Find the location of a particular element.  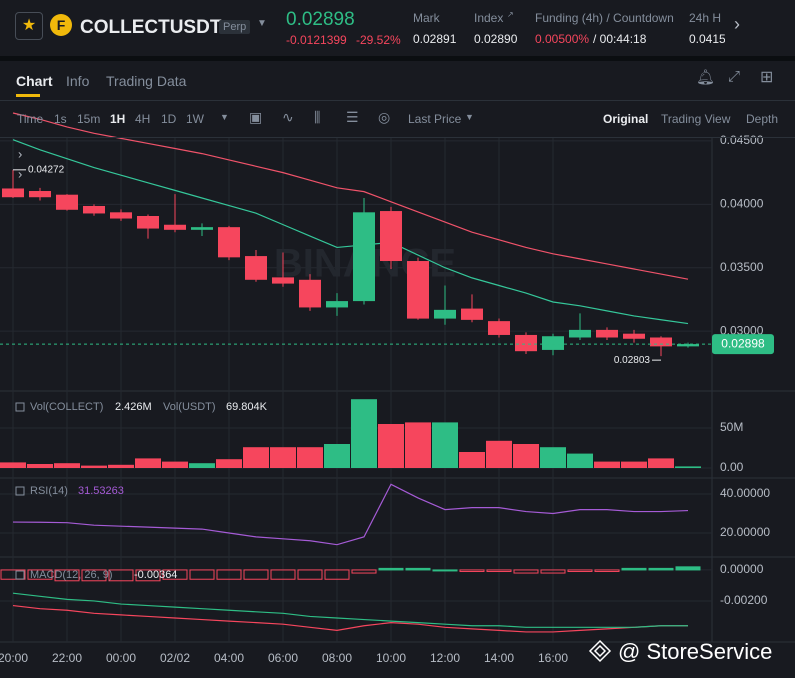

stat-label: 24h H is located at coordinates (705, 18).